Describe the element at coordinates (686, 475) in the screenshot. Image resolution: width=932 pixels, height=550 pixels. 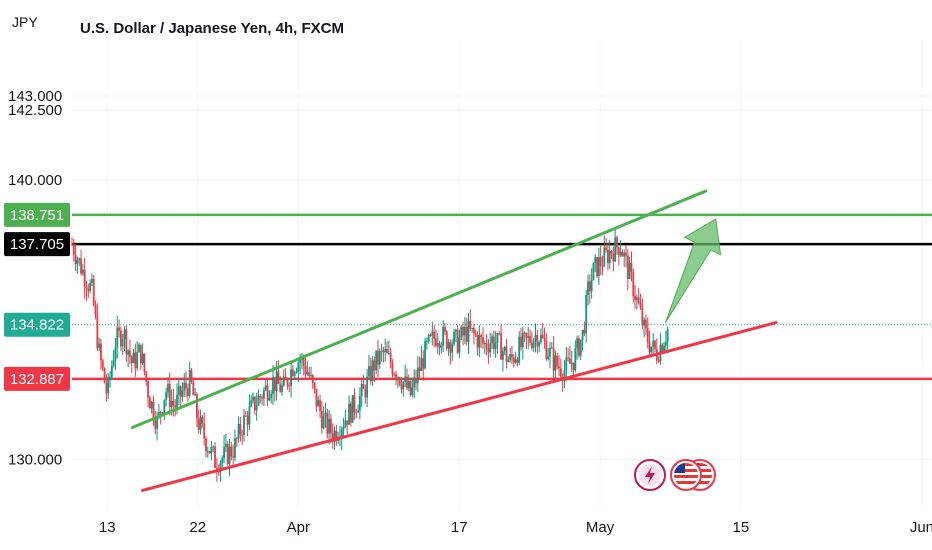
I see `us-flag-icon` at that location.